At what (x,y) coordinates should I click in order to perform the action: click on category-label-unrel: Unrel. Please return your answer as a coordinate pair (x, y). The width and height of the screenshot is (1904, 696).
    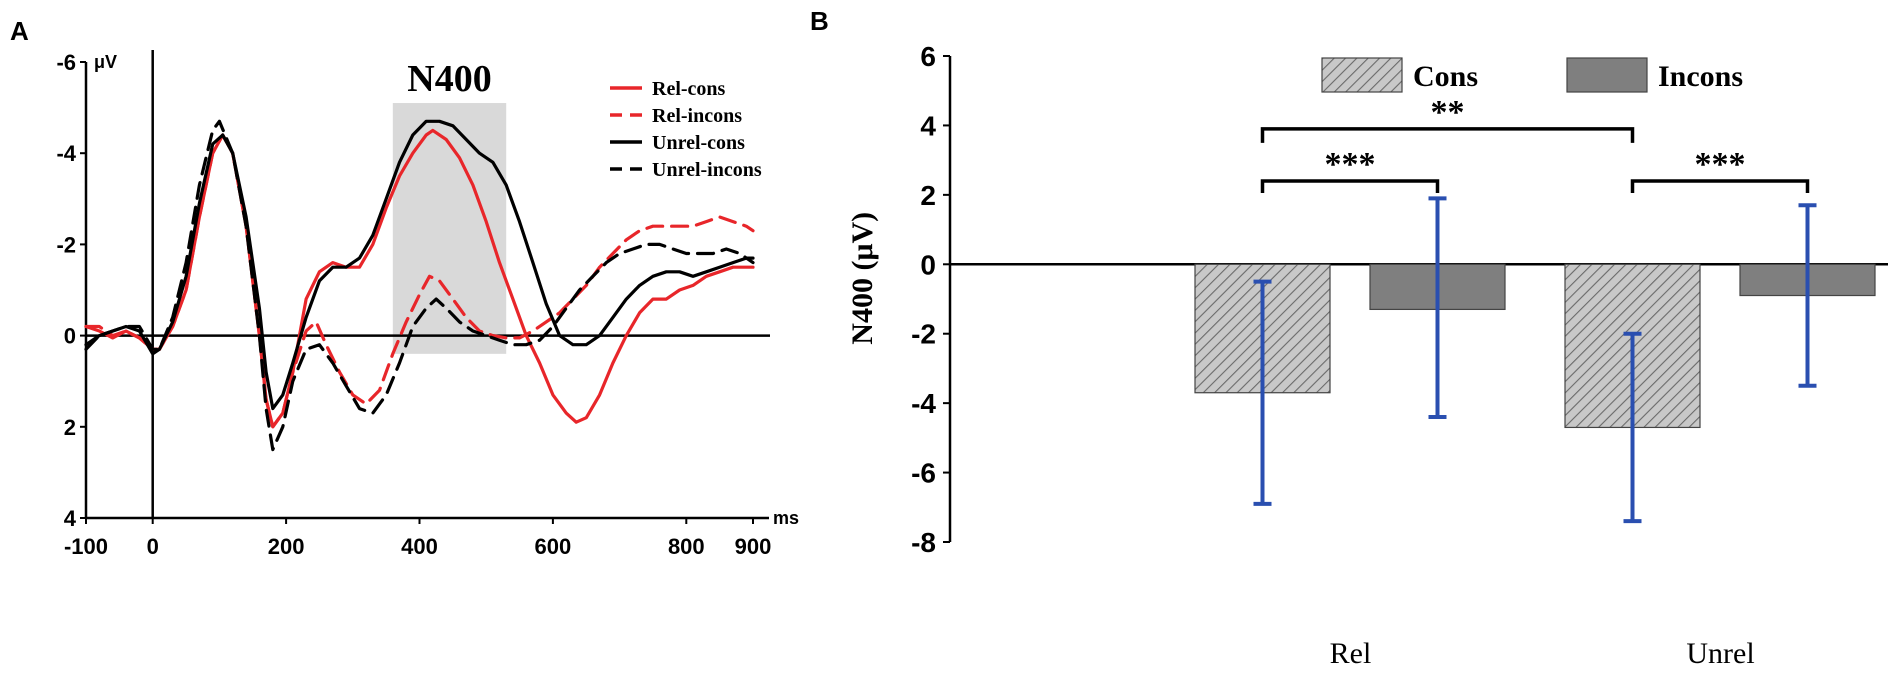
    Looking at the image, I should click on (1720, 653).